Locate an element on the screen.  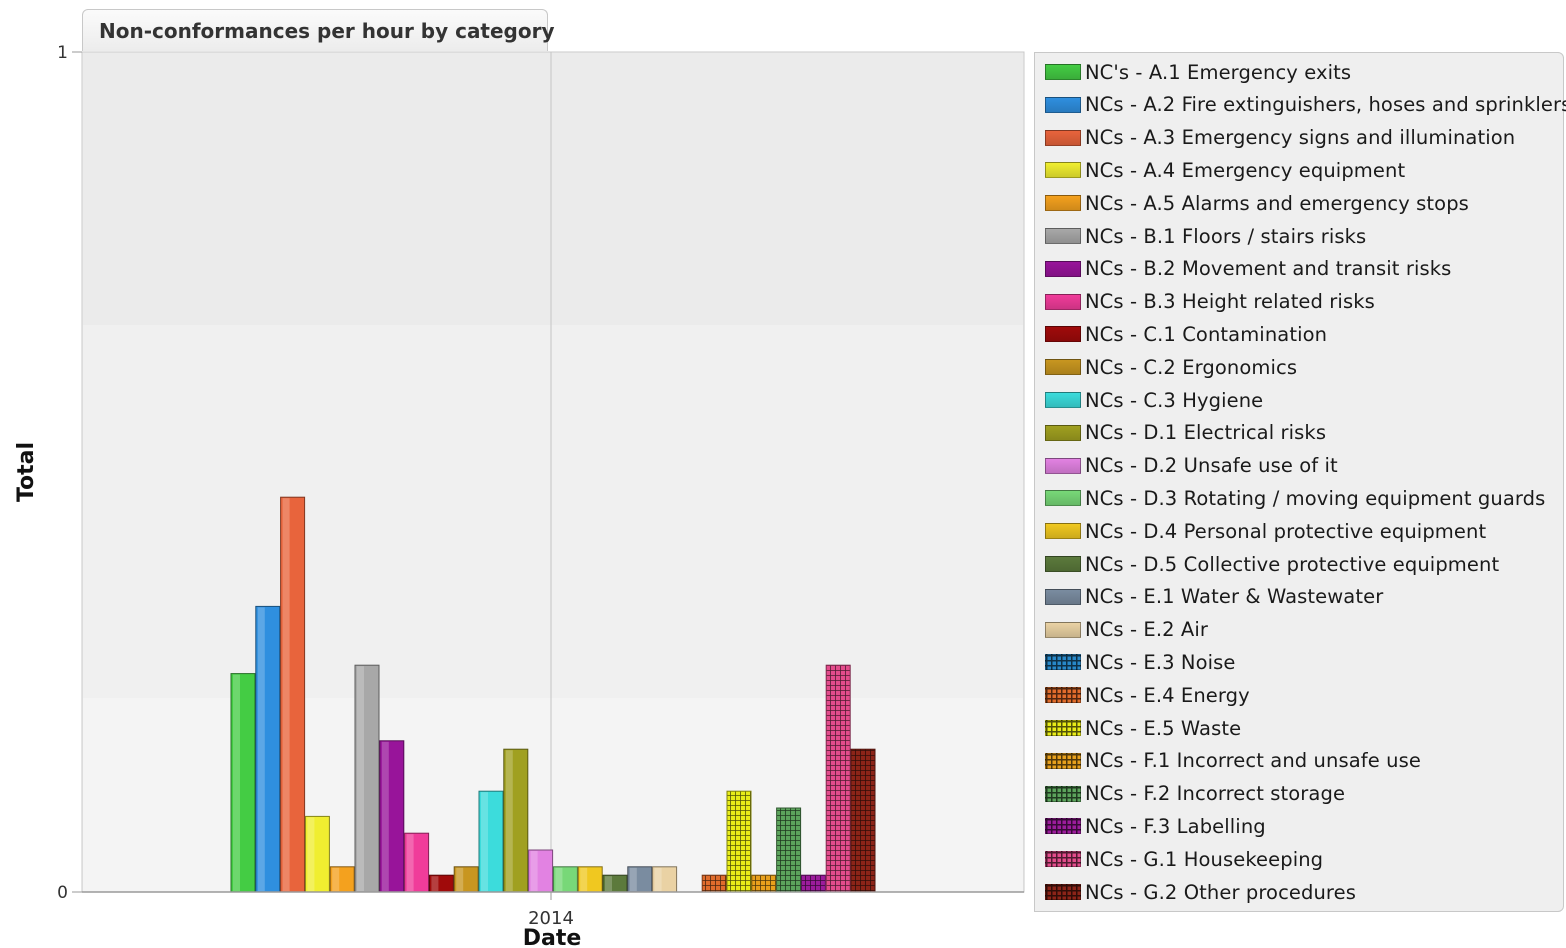
legend-item-ncs-e-4-energy: NCs - E.4 Energy is located at coordinates (1147, 695).